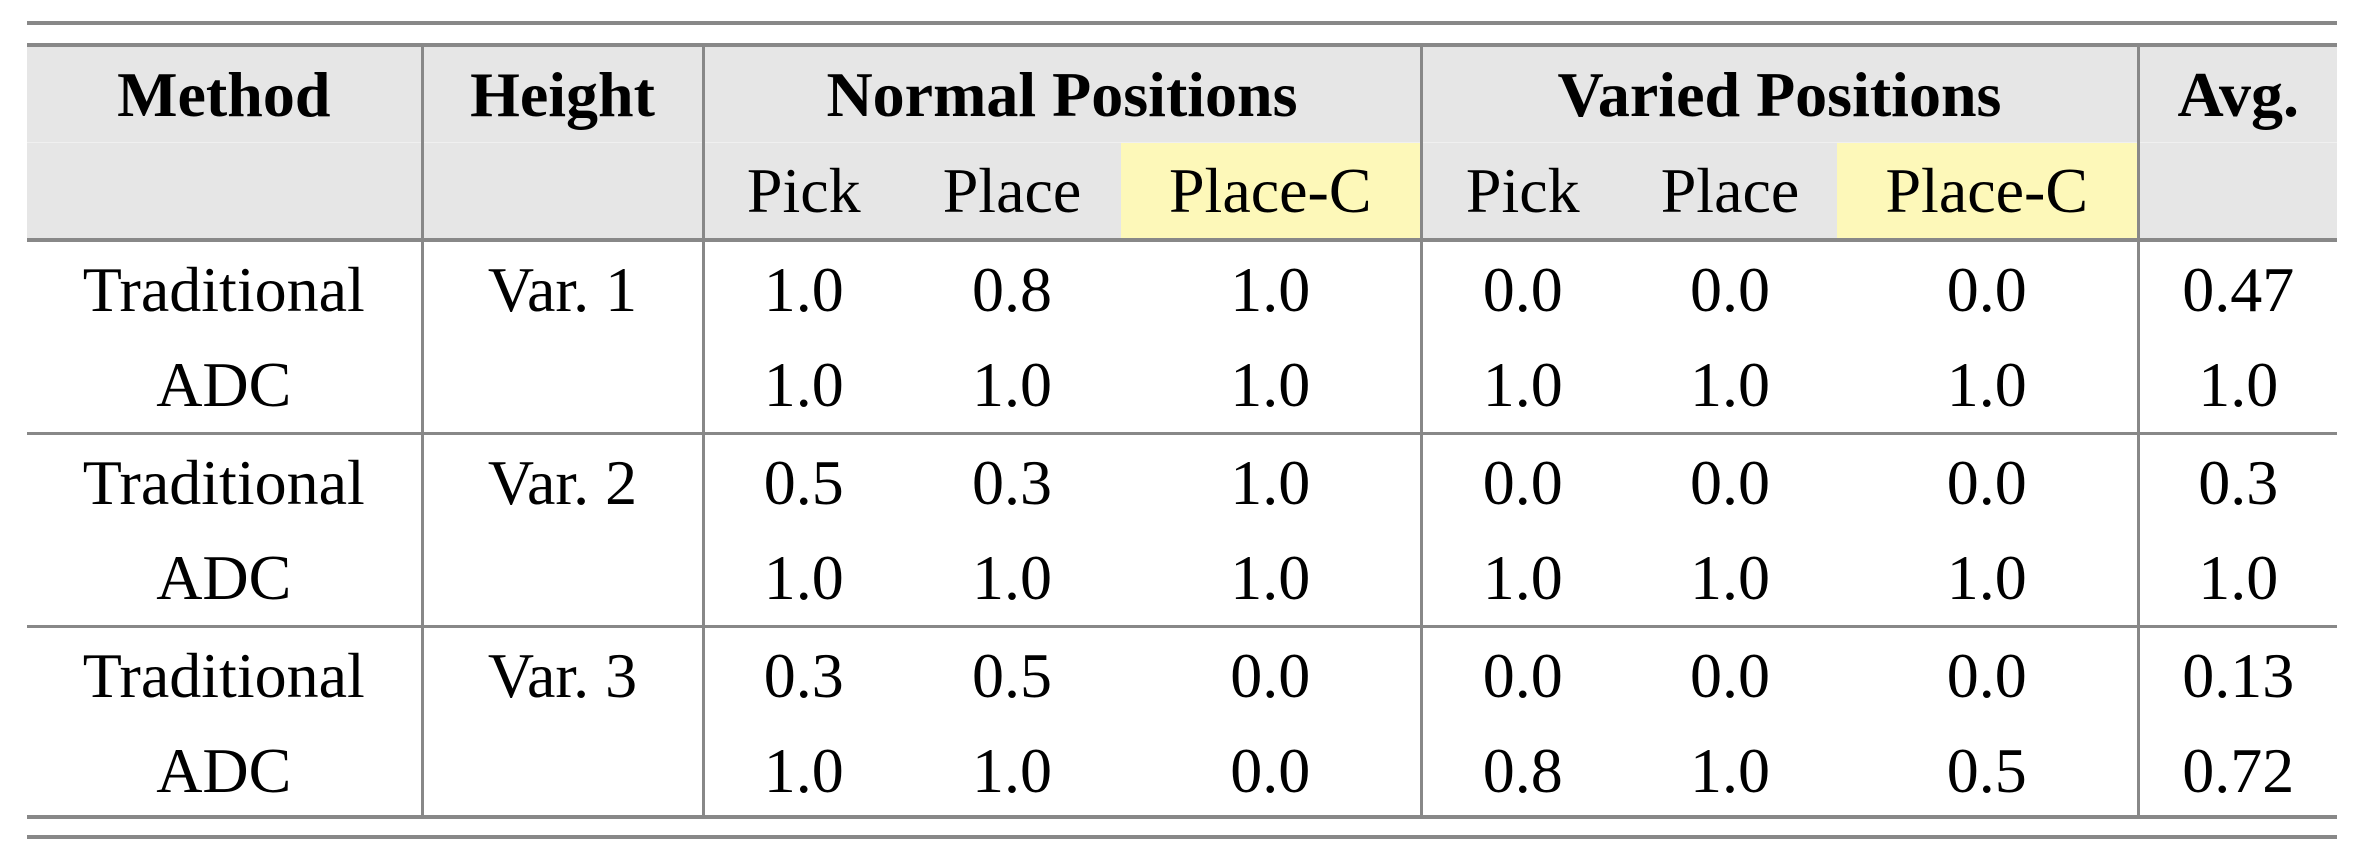 The height and width of the screenshot is (860, 2366). What do you see at coordinates (1061, 95) in the screenshot?
I see `header-normal-positions: Normal Positions` at bounding box center [1061, 95].